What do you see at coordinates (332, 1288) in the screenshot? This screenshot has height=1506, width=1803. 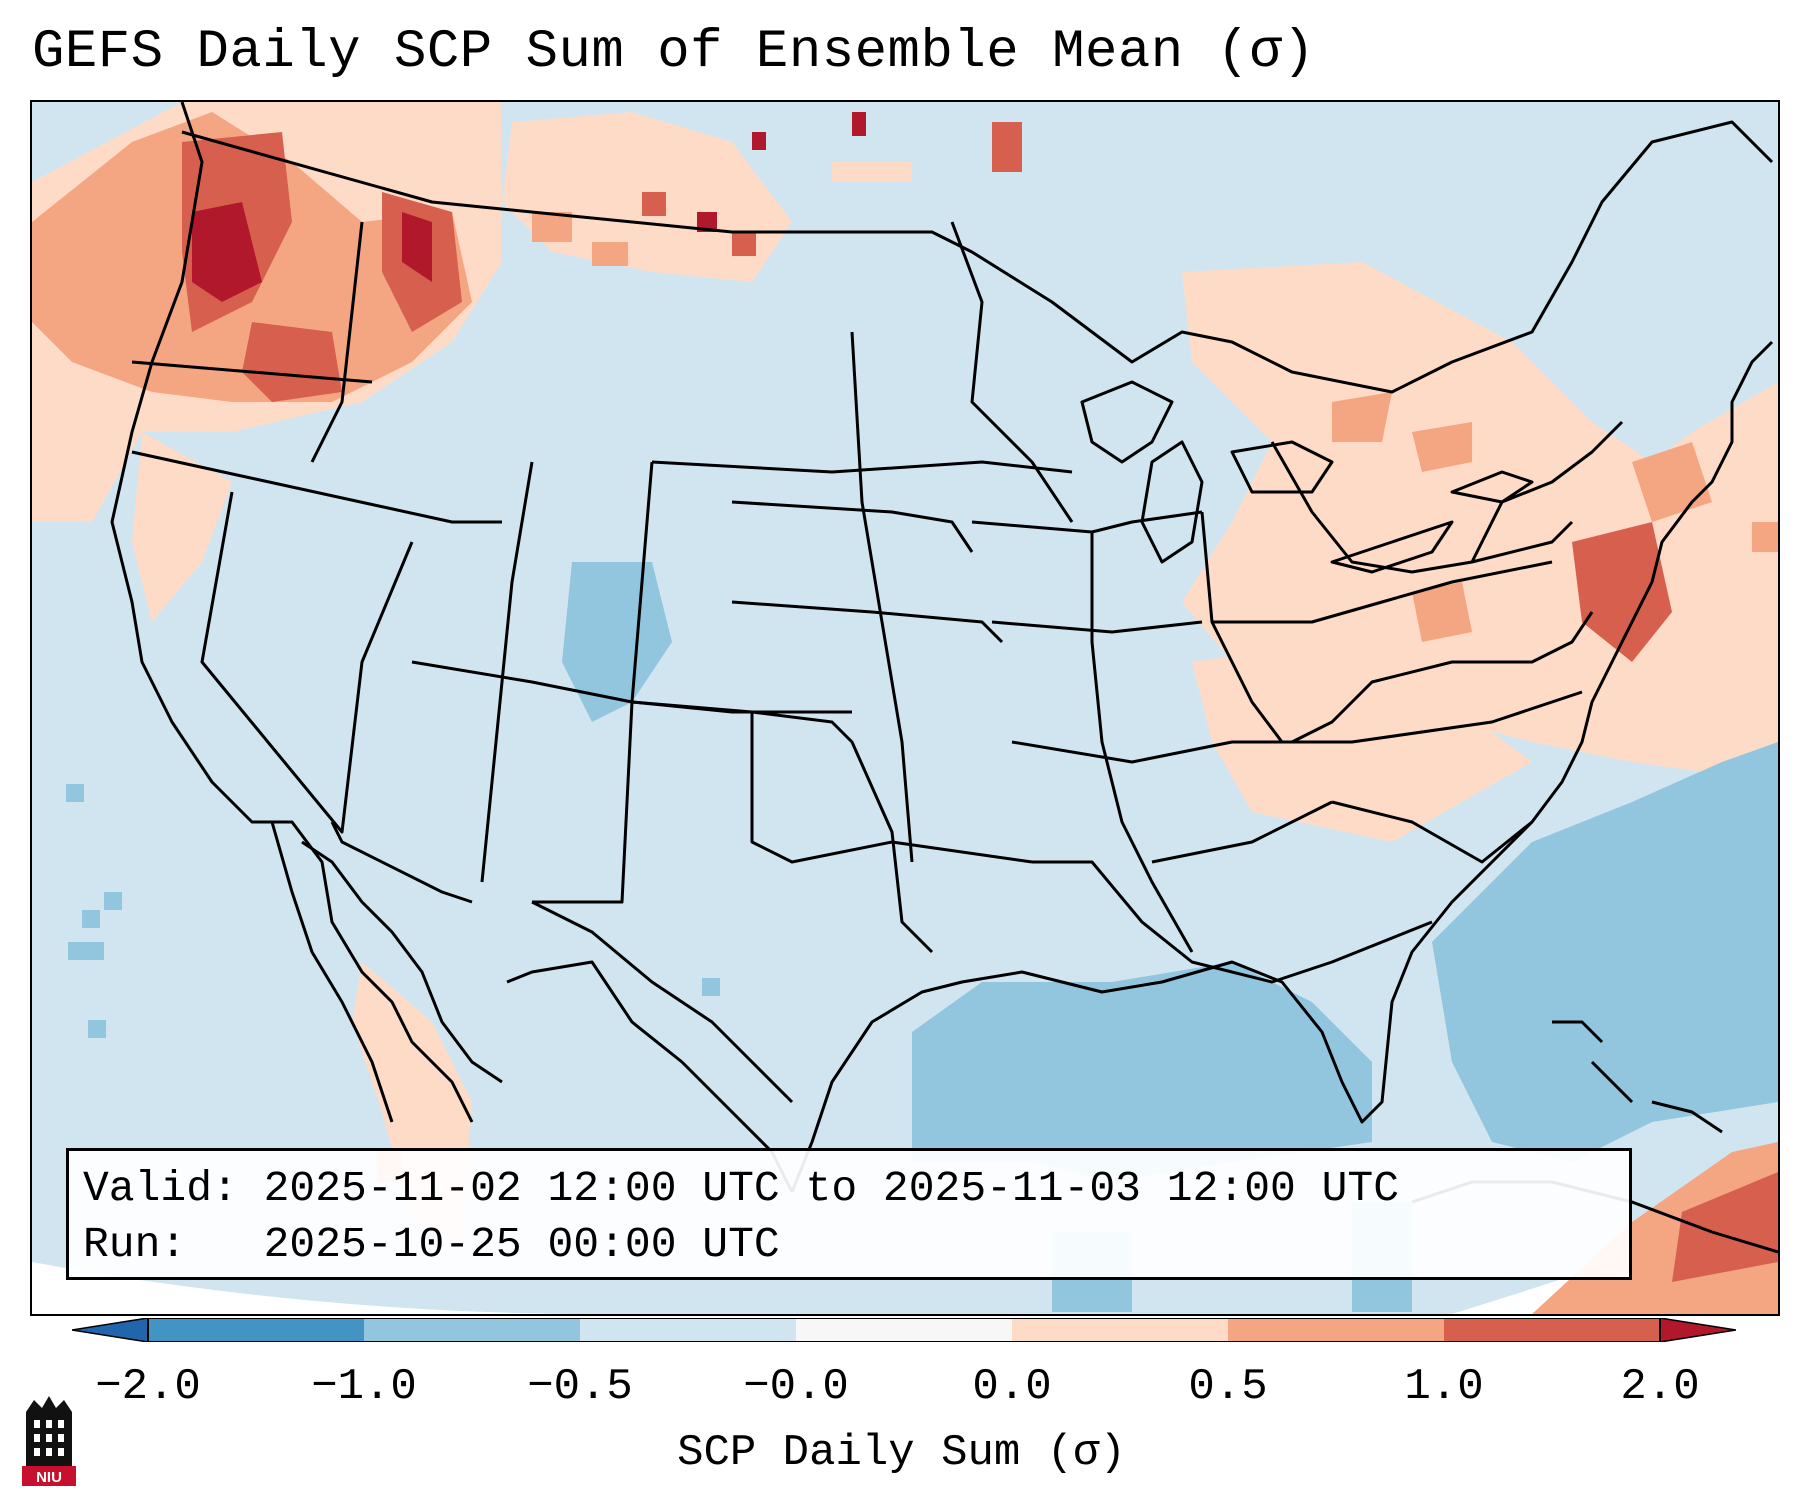 I see `domain-edge` at bounding box center [332, 1288].